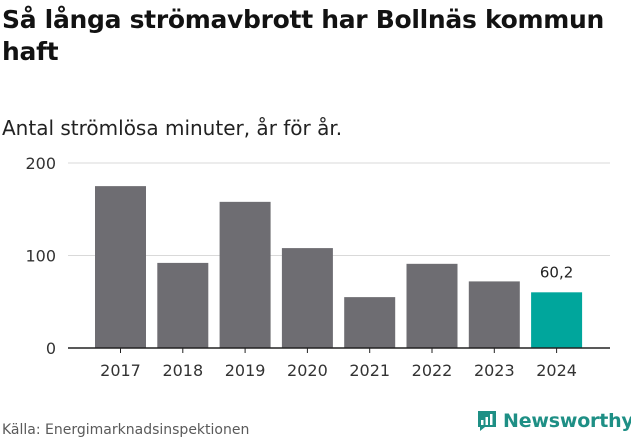 This screenshot has width=631, height=439. Describe the element at coordinates (182, 370) in the screenshot. I see `x-tick-label: 2018` at that location.